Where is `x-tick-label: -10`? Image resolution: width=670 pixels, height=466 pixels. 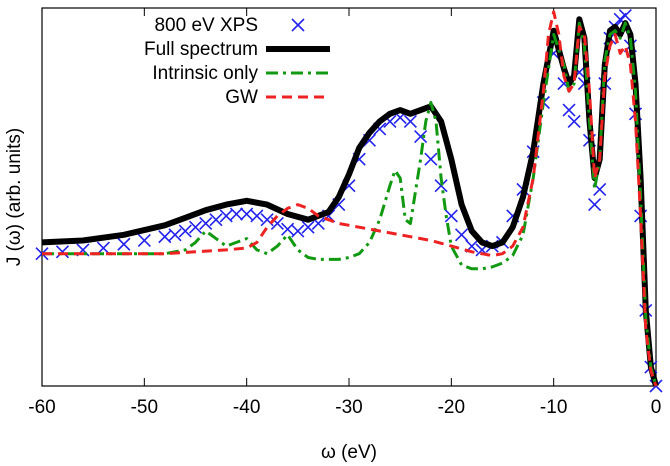 x-tick-label: -10 is located at coordinates (553, 407).